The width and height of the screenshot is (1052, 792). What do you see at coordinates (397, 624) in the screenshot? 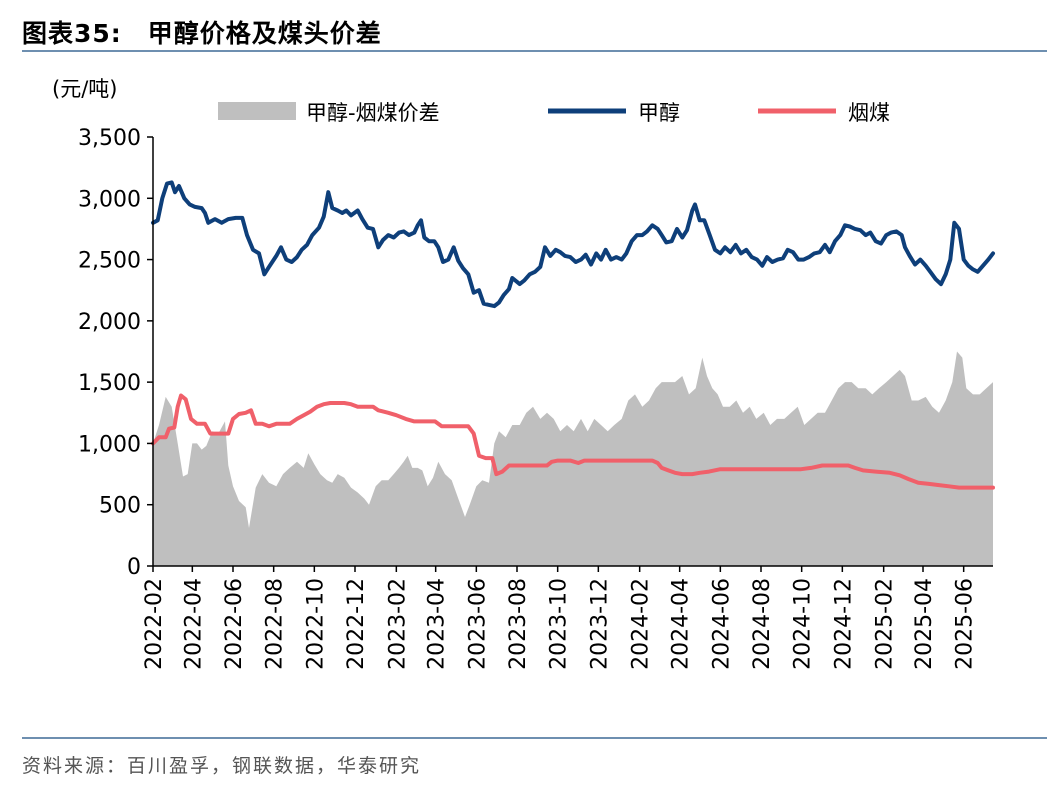
I see `x-tick-label: 2023-02` at bounding box center [397, 624].